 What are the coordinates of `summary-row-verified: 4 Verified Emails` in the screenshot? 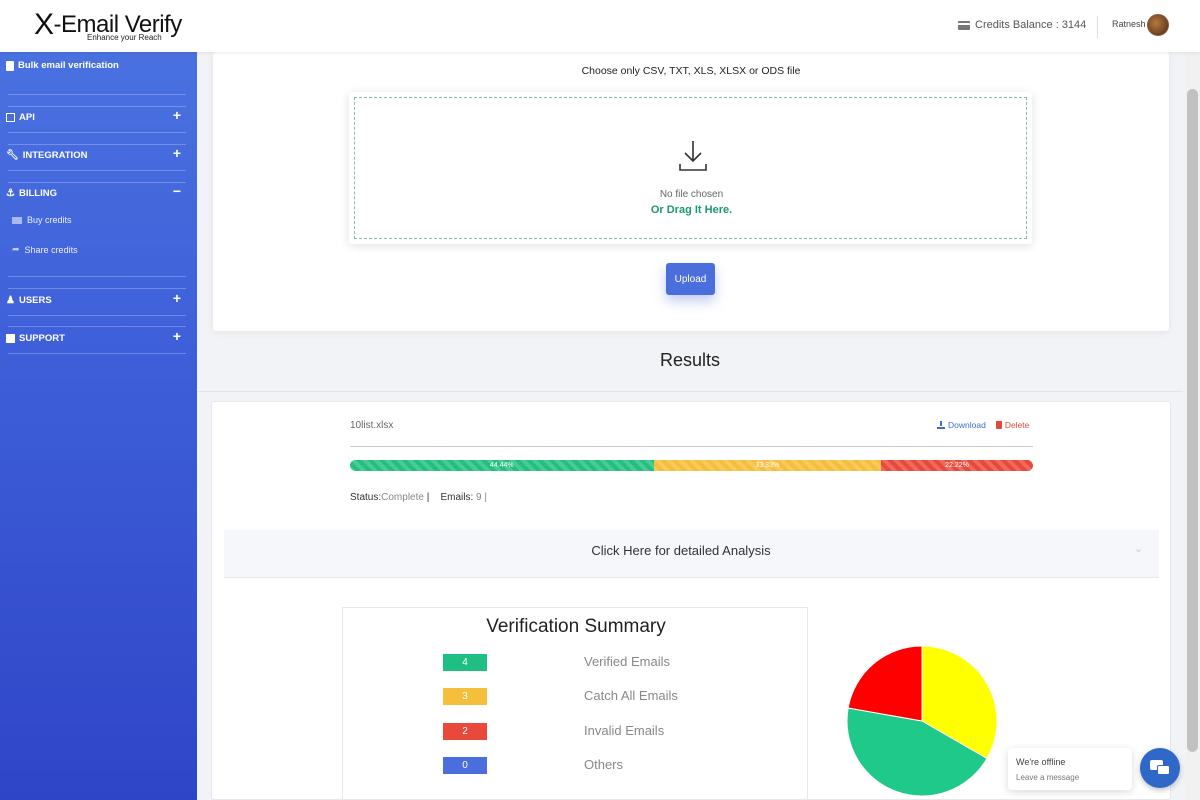 It's located at (593, 663).